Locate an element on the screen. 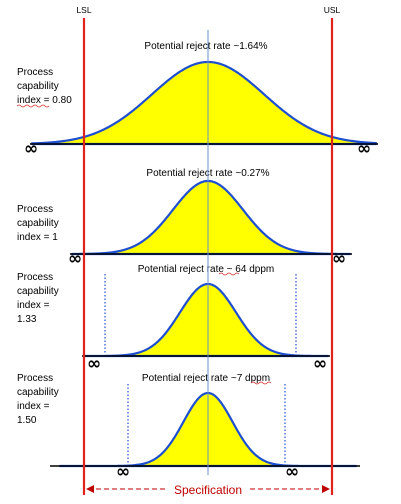  cpk-label-3-line-3: index = is located at coordinates (33, 305).